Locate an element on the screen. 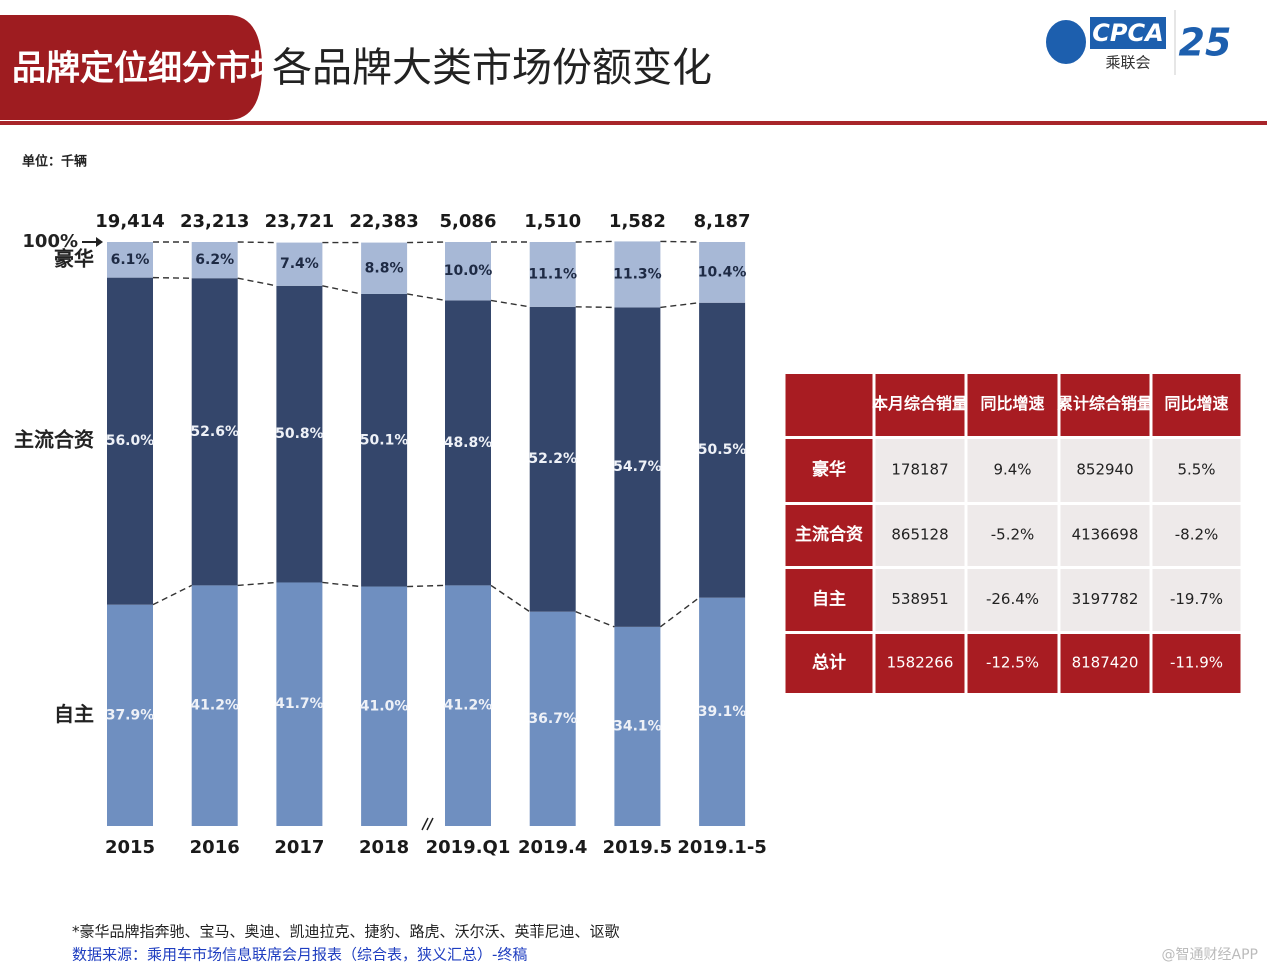 The height and width of the screenshot is (974, 1267). data-label: 6.1% is located at coordinates (130, 260).